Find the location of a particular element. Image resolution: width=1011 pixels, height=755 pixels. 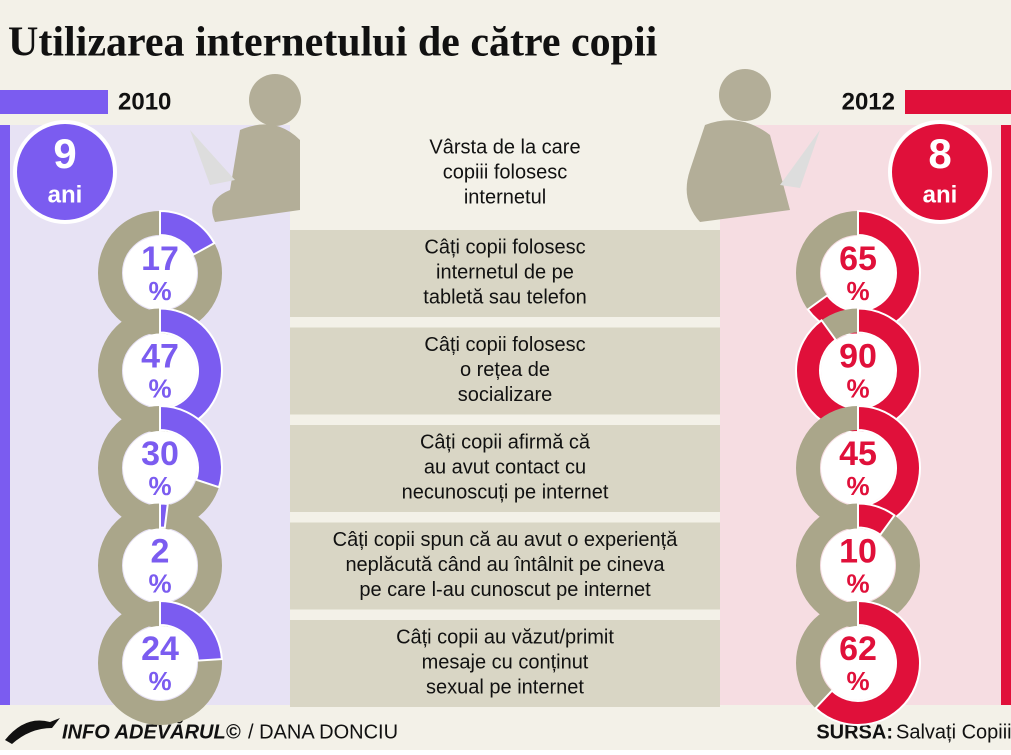

donut-value: 2 is located at coordinates (160, 551).